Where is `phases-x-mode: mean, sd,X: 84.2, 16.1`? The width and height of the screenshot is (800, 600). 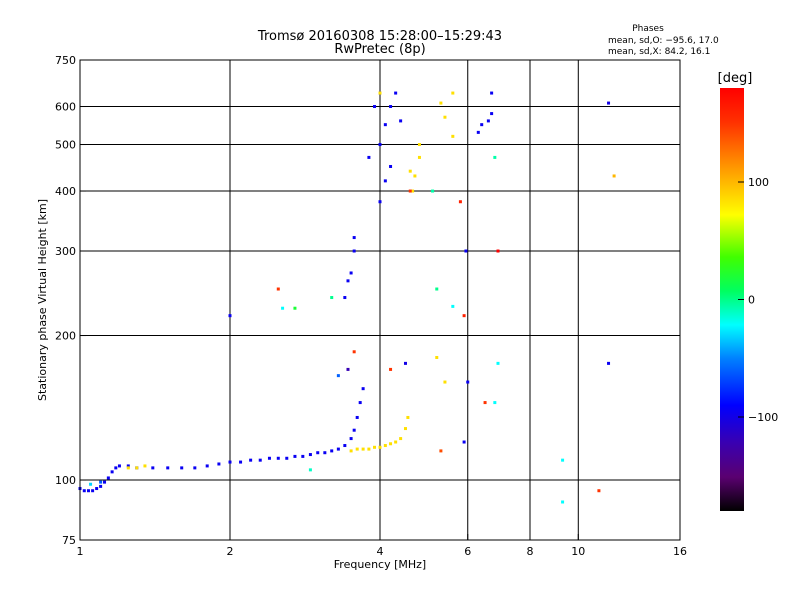
phases-x-mode: mean, sd,X: 84.2, 16.1 is located at coordinates (659, 52).